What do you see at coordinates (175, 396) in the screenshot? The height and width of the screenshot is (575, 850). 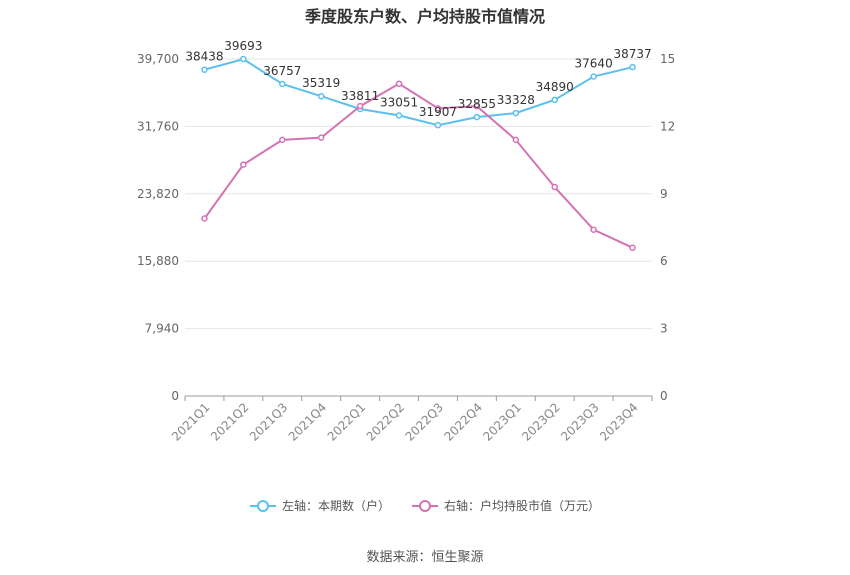 I see `left-tick-label: 0` at bounding box center [175, 396].